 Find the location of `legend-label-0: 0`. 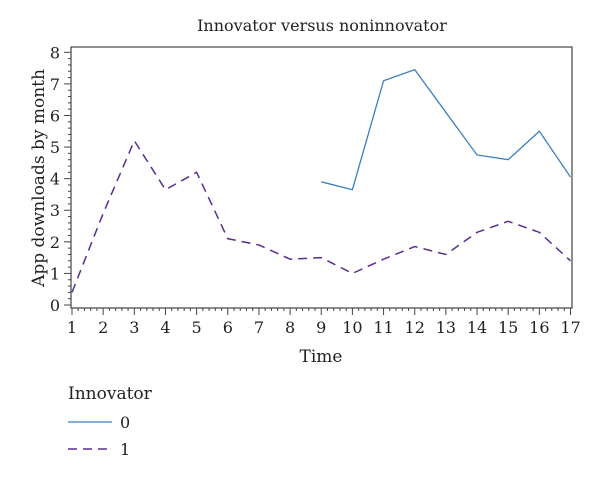

legend-label-0: 0 is located at coordinates (125, 422).